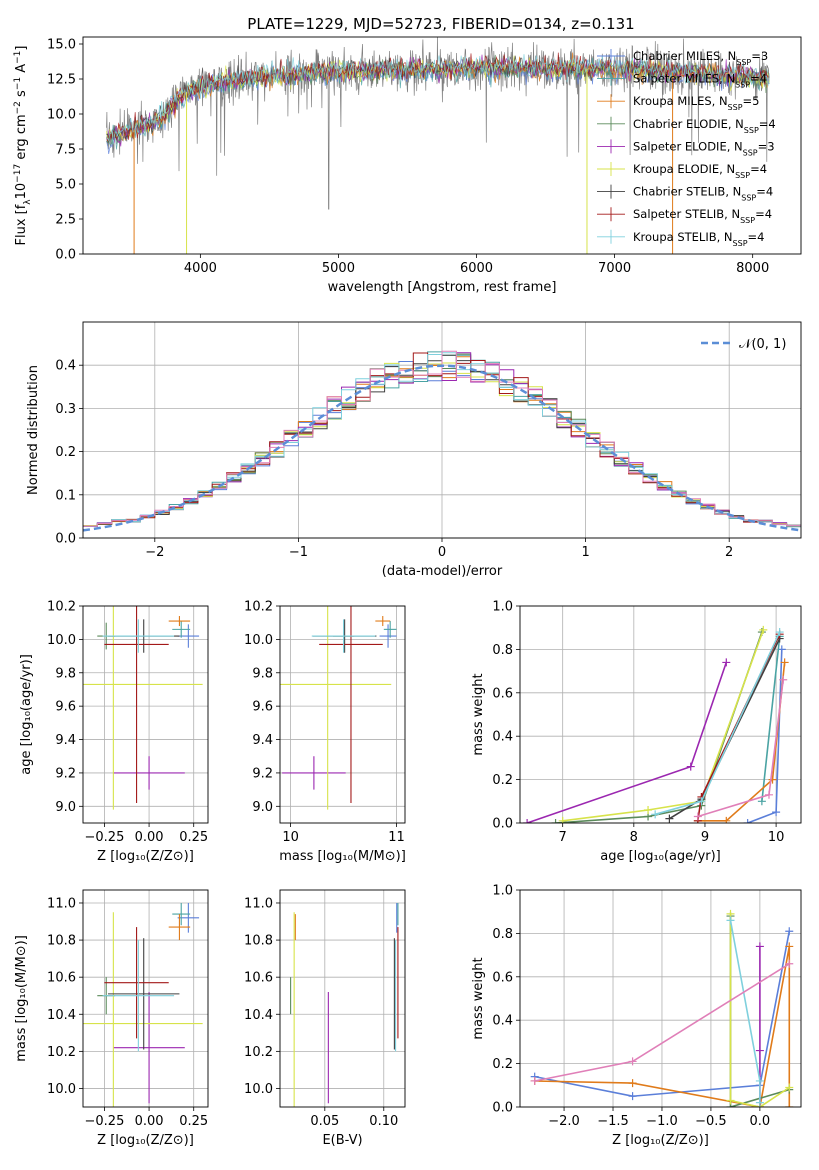 The image size is (819, 1170). I want to click on weight_vs_age-xlabel: age [log₁₀(age/yr)], so click(660, 856).